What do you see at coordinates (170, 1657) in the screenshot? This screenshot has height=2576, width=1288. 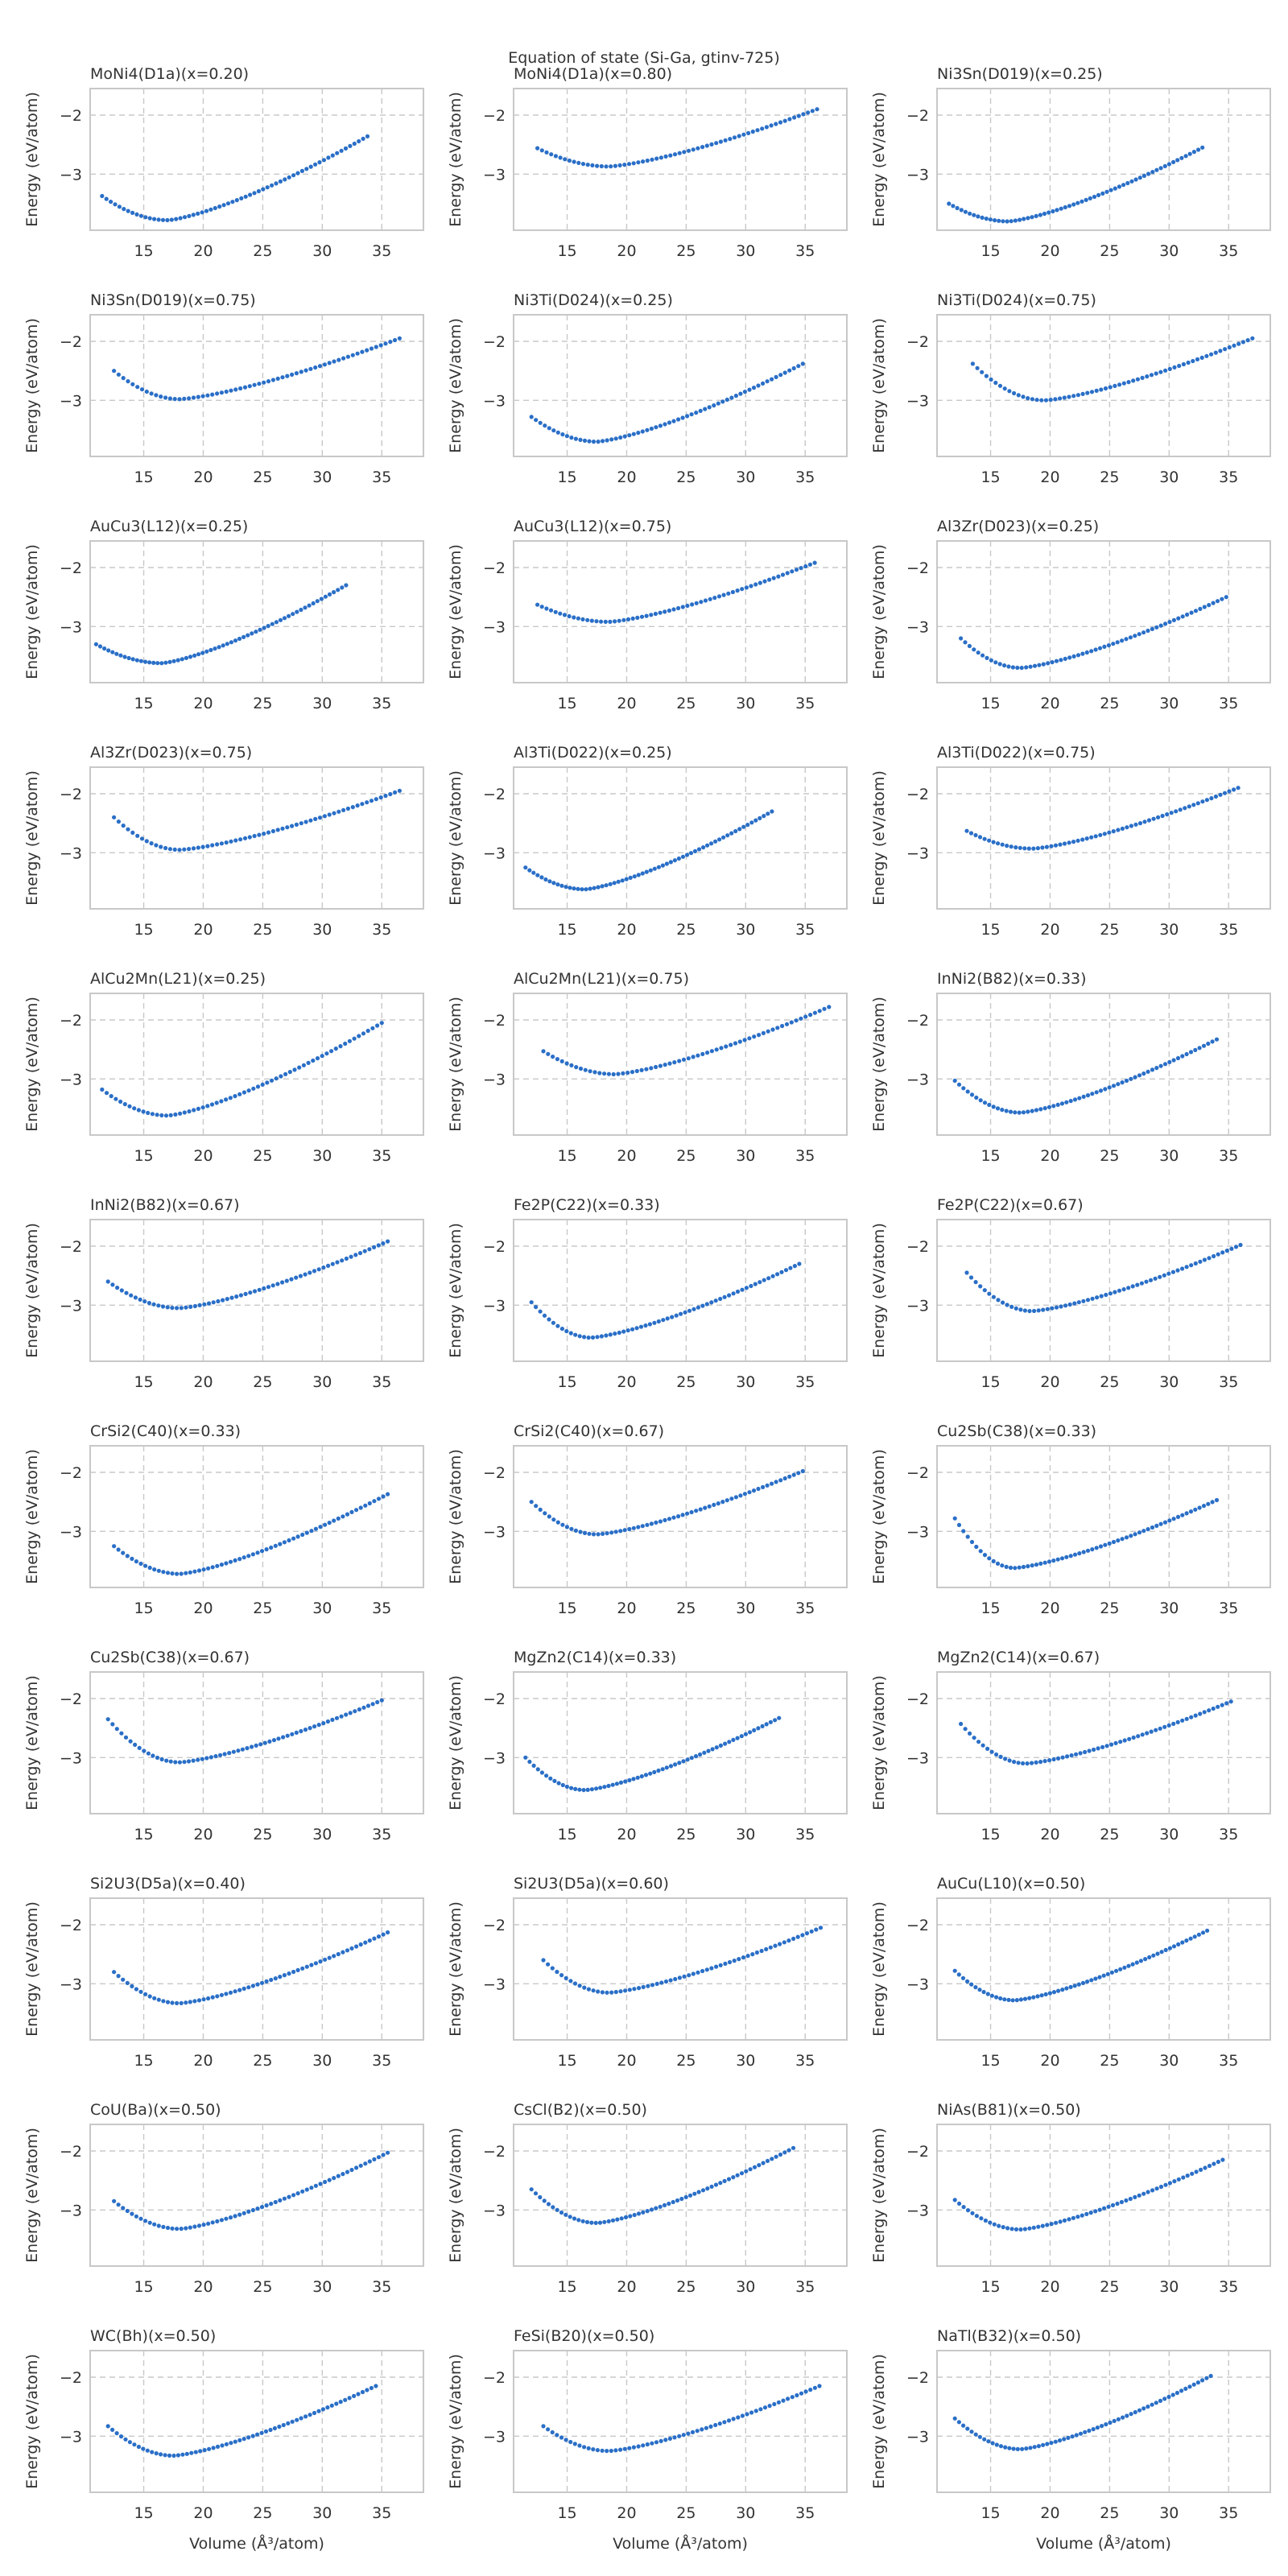 I see `subplot-title: Cu2Sb(C38)(x=0.67)` at bounding box center [170, 1657].